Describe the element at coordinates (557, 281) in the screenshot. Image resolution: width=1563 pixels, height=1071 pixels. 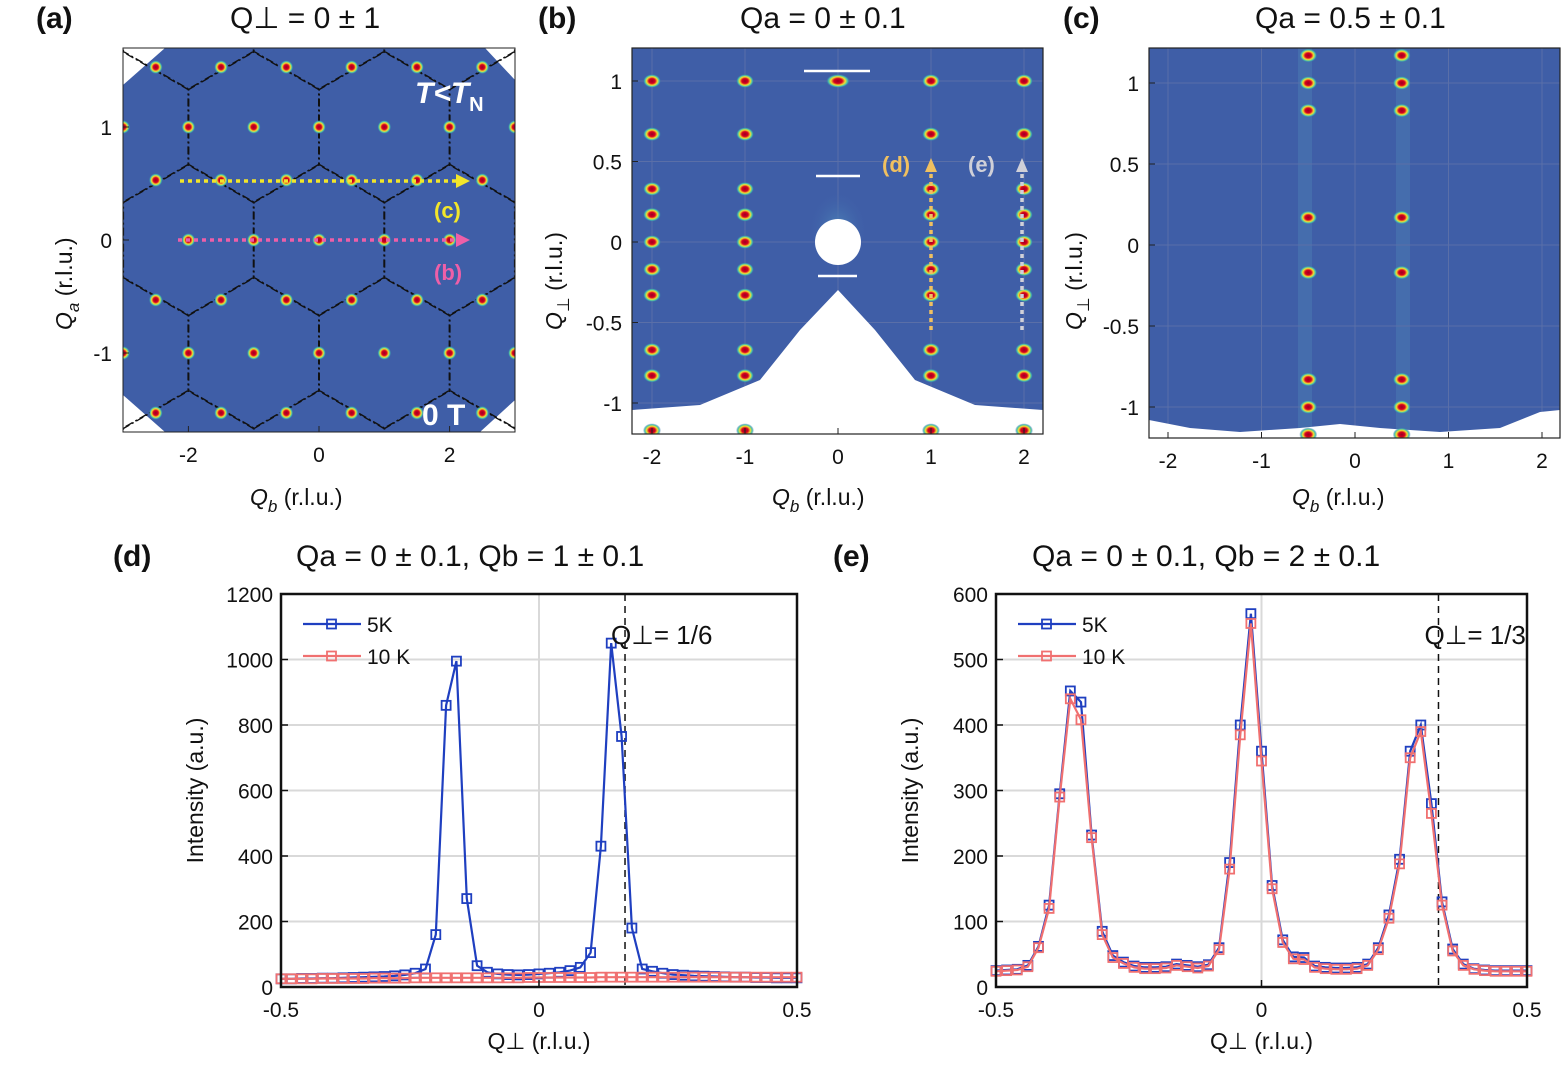
I see `panel-b-ylabel: Q⊥ (r.l.u.)` at that location.